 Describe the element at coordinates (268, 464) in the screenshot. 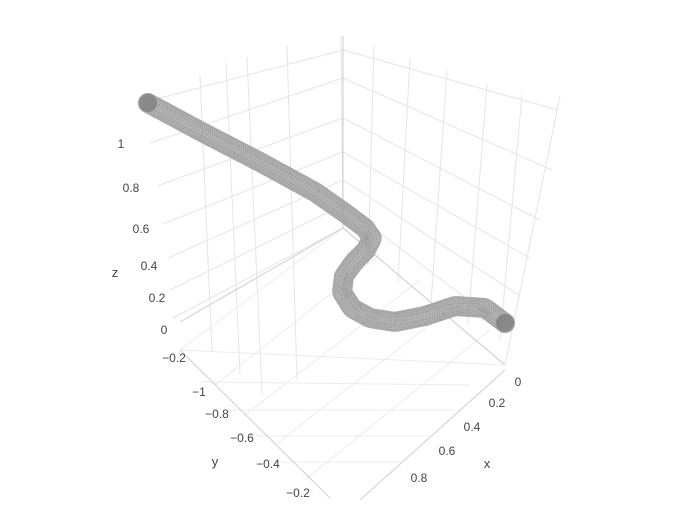

I see `y-tick-label: −0.4` at that location.